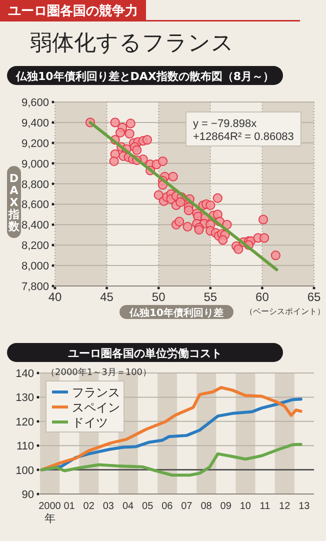 The height and width of the screenshot is (541, 326). I want to click on x-tick-label: 02, so click(89, 506).